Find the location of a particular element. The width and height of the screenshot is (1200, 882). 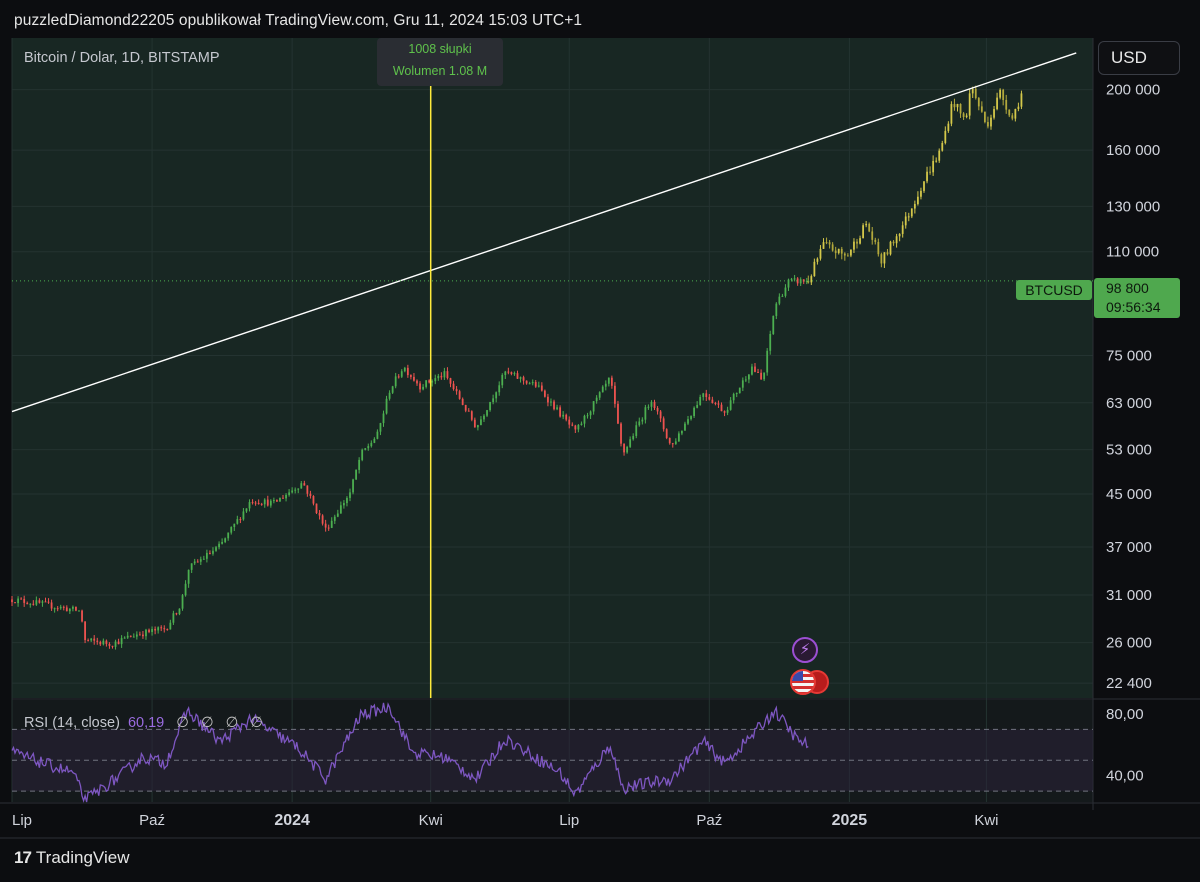

us-flag-icon is located at coordinates (803, 682).